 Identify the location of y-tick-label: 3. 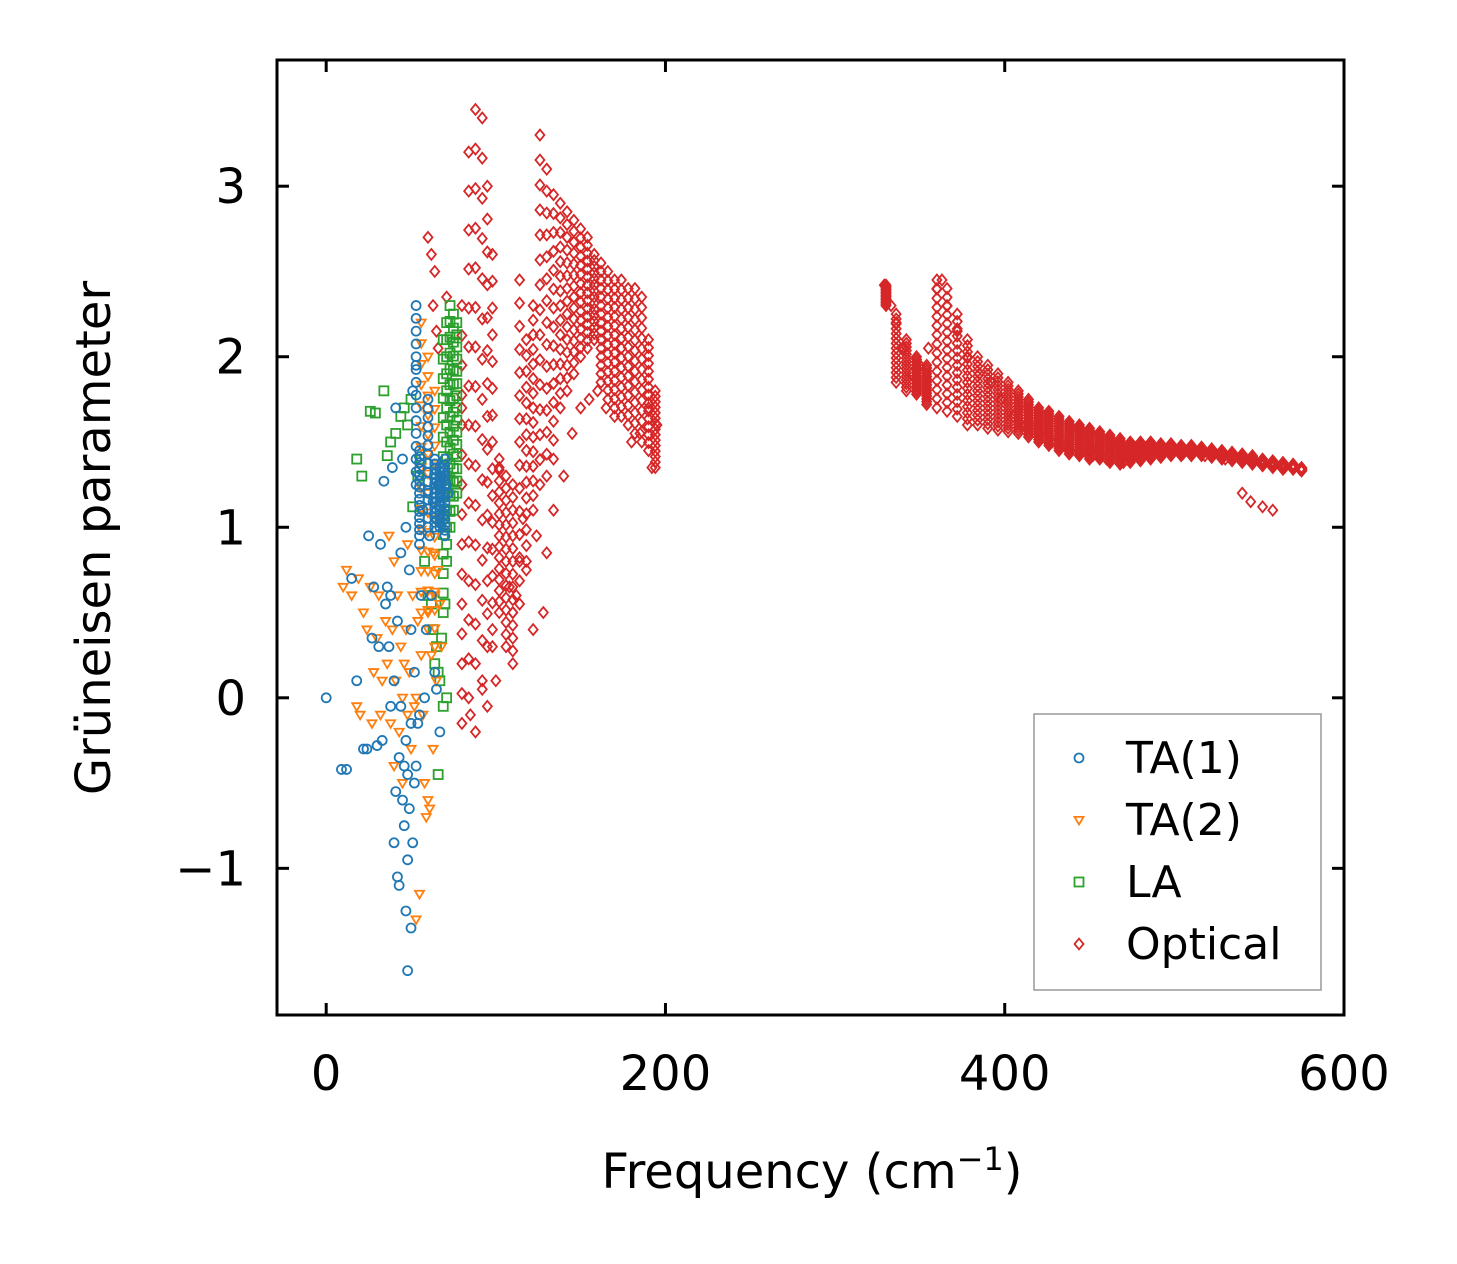
(230, 187).